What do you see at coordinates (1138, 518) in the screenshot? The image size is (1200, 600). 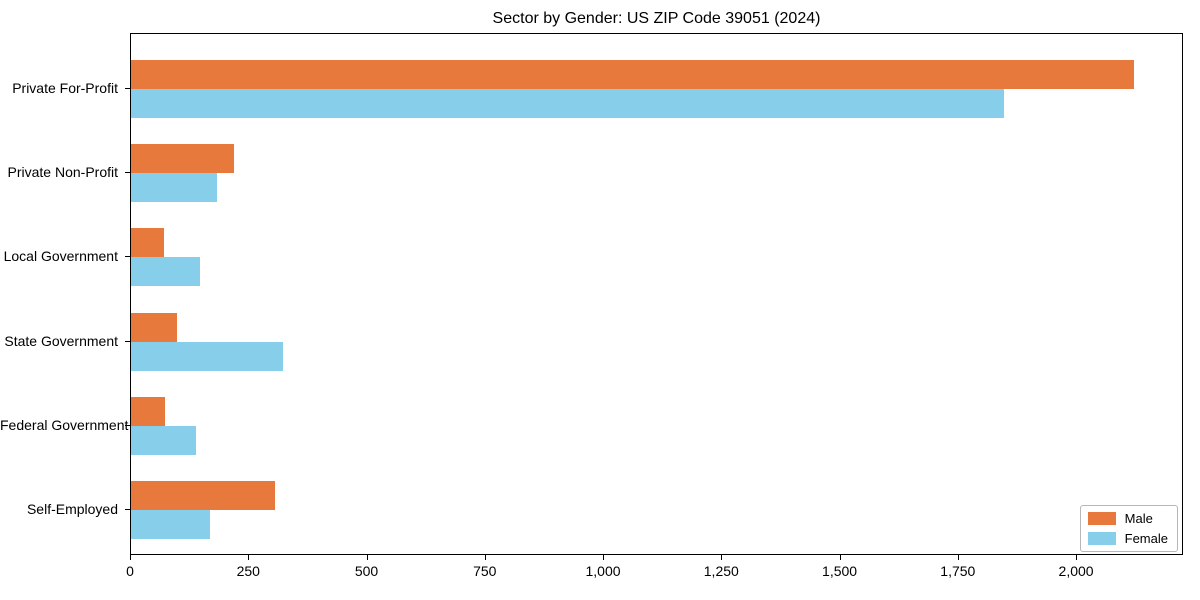 I see `legend-label-male: Male` at bounding box center [1138, 518].